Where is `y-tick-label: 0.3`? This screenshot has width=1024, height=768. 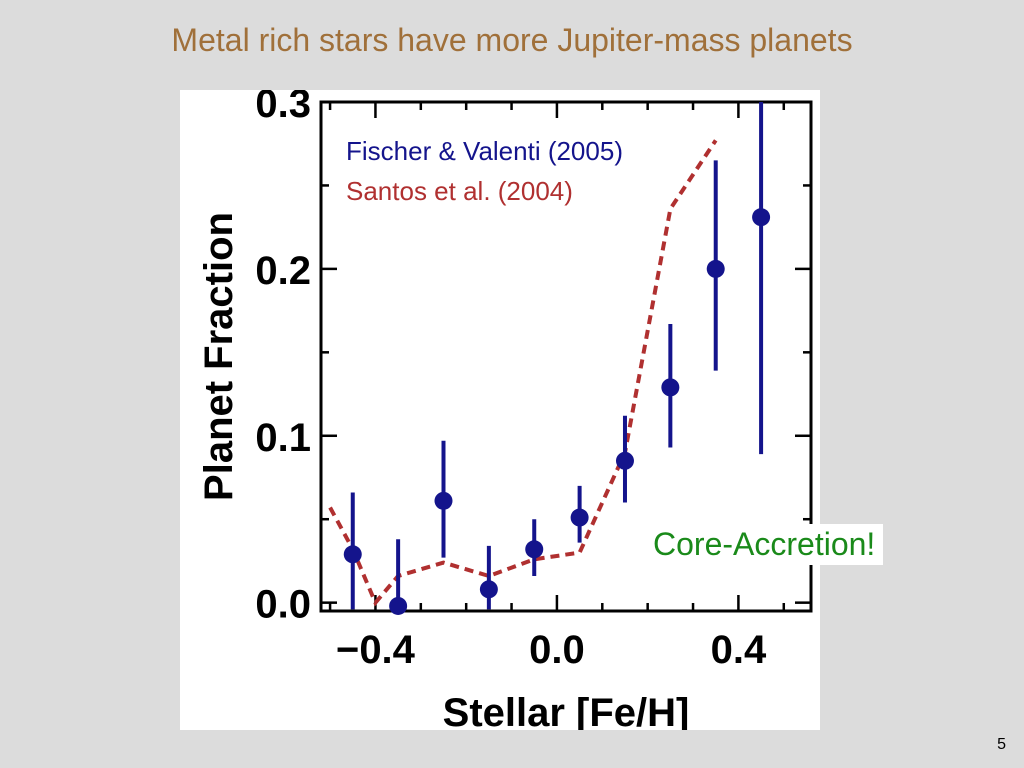 y-tick-label: 0.3 is located at coordinates (283, 108).